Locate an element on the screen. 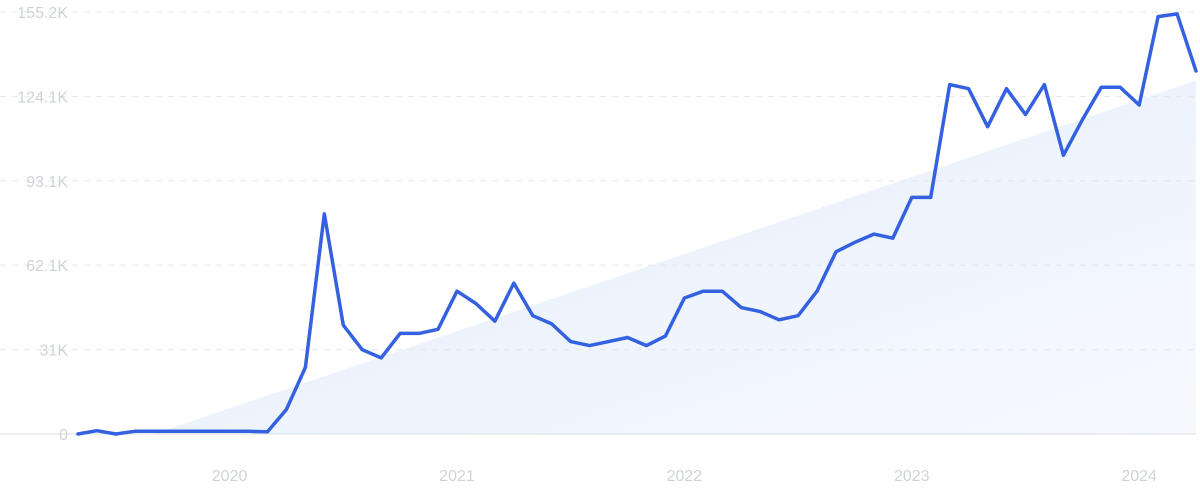 This screenshot has height=499, width=1200. y-tick-label: 0 is located at coordinates (63, 435).